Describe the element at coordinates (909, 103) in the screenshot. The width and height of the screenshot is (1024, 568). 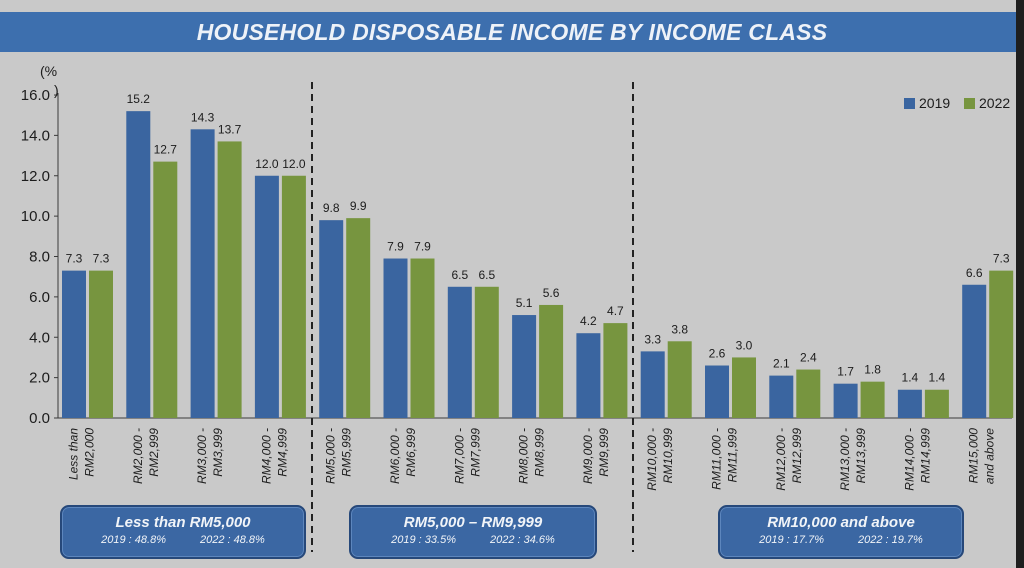
I see `legend-swatch-2019` at that location.